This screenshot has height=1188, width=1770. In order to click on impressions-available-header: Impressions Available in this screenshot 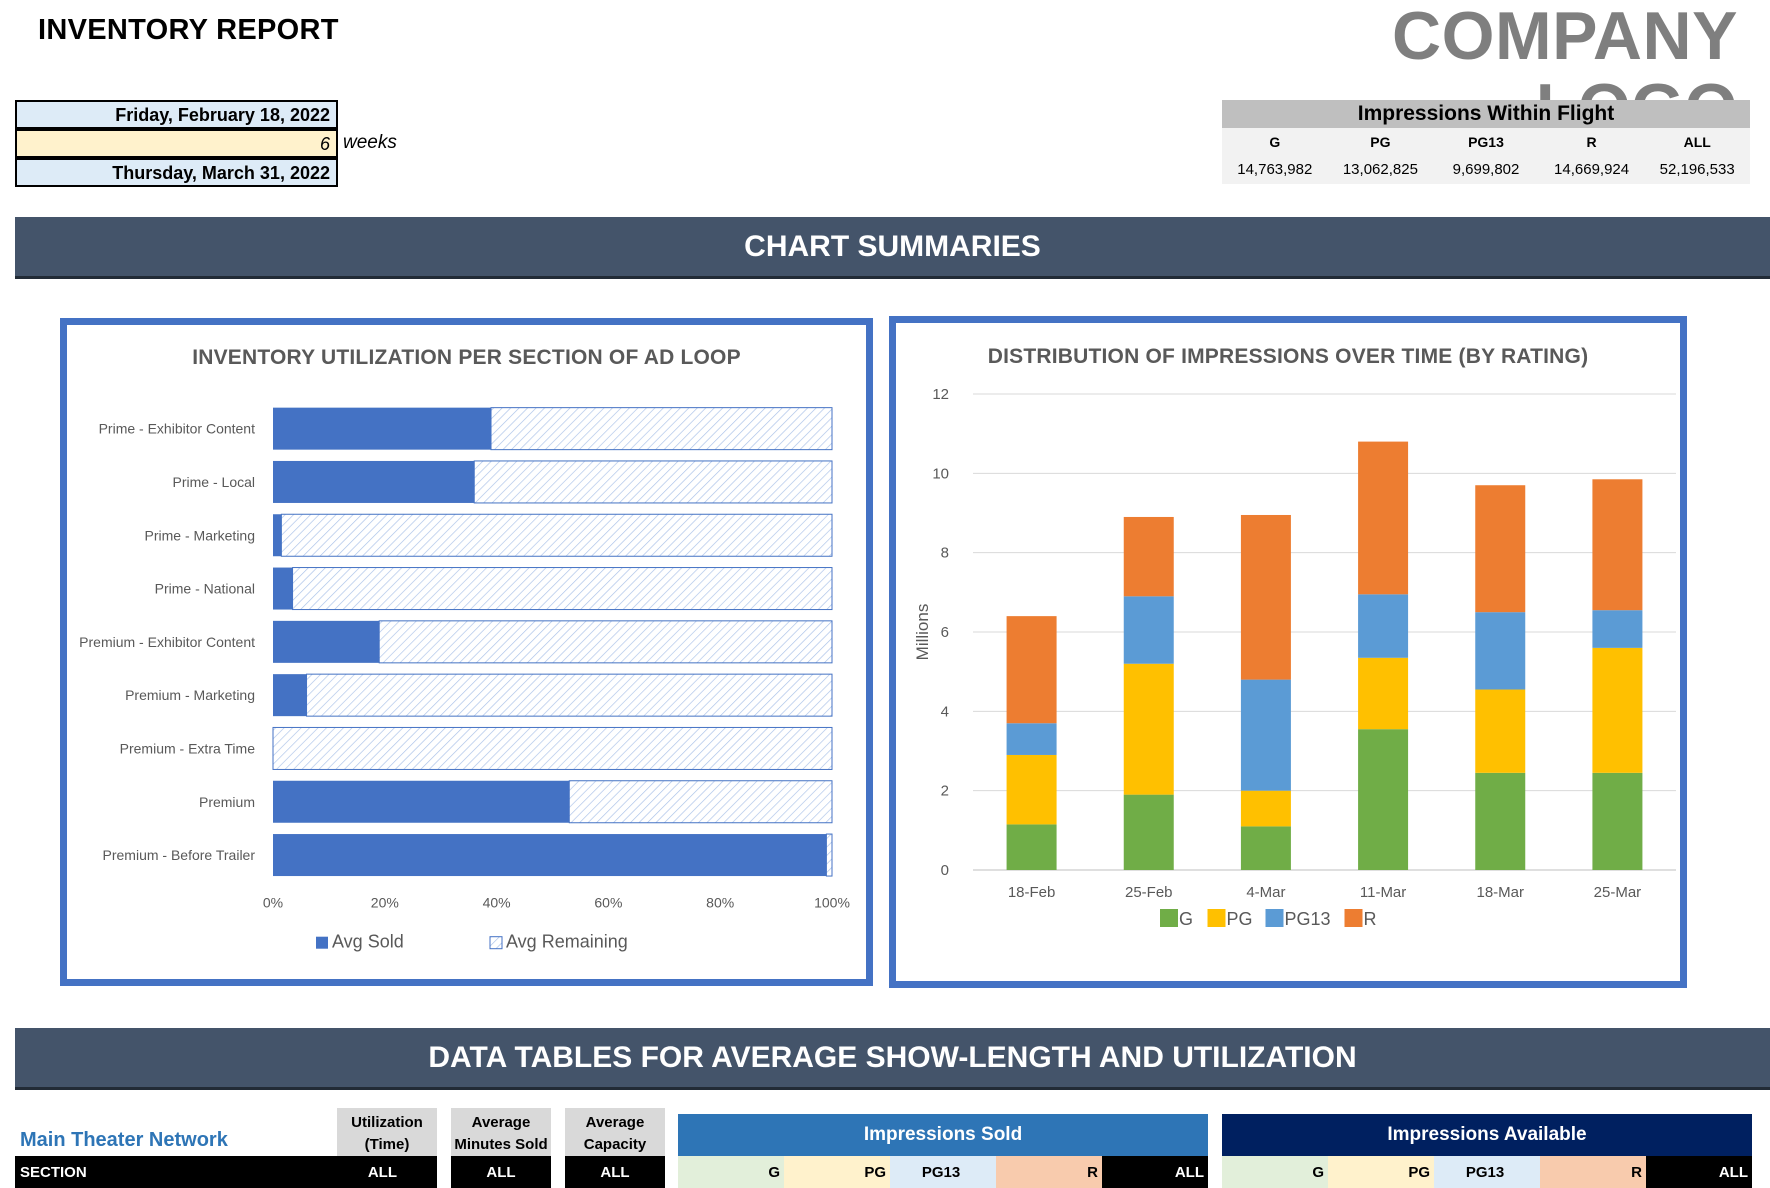, I will do `click(1487, 1135)`.